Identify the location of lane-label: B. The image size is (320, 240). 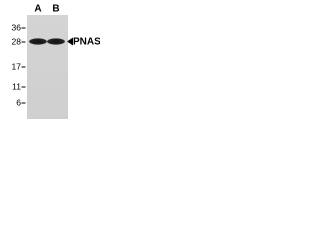
(55, 9).